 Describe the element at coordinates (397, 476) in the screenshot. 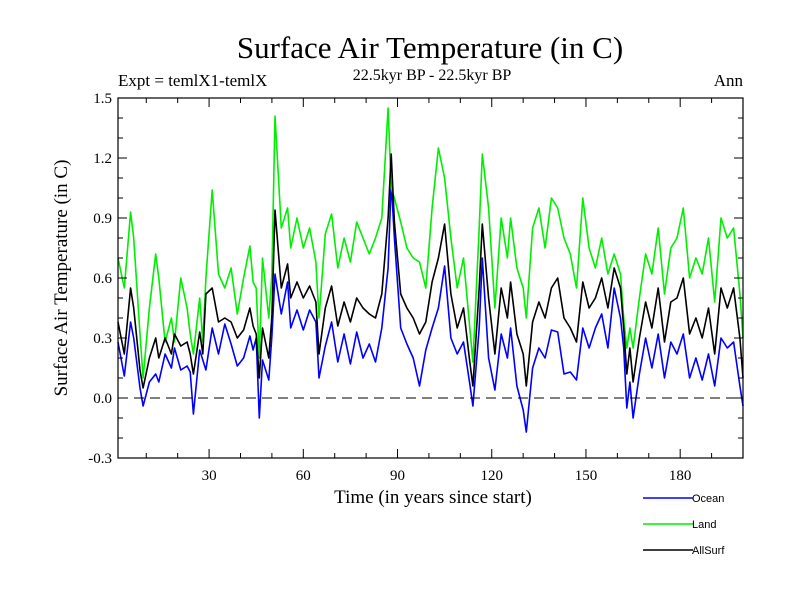

I see `x-tick-label: 90` at that location.